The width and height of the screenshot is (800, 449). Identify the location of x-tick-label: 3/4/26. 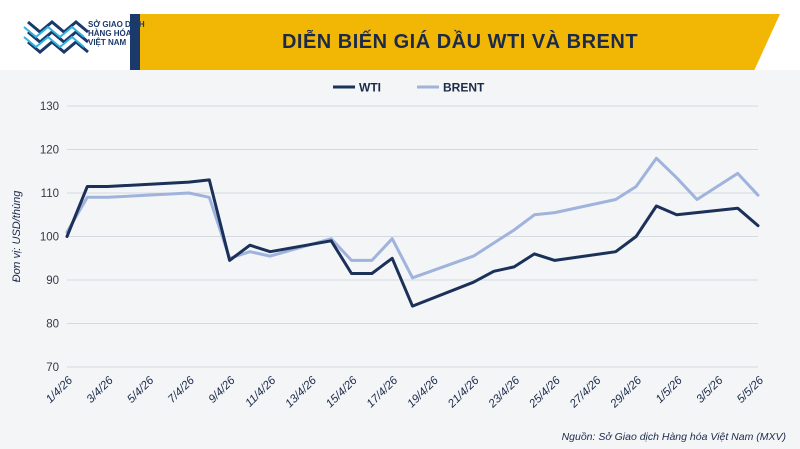
(101, 390).